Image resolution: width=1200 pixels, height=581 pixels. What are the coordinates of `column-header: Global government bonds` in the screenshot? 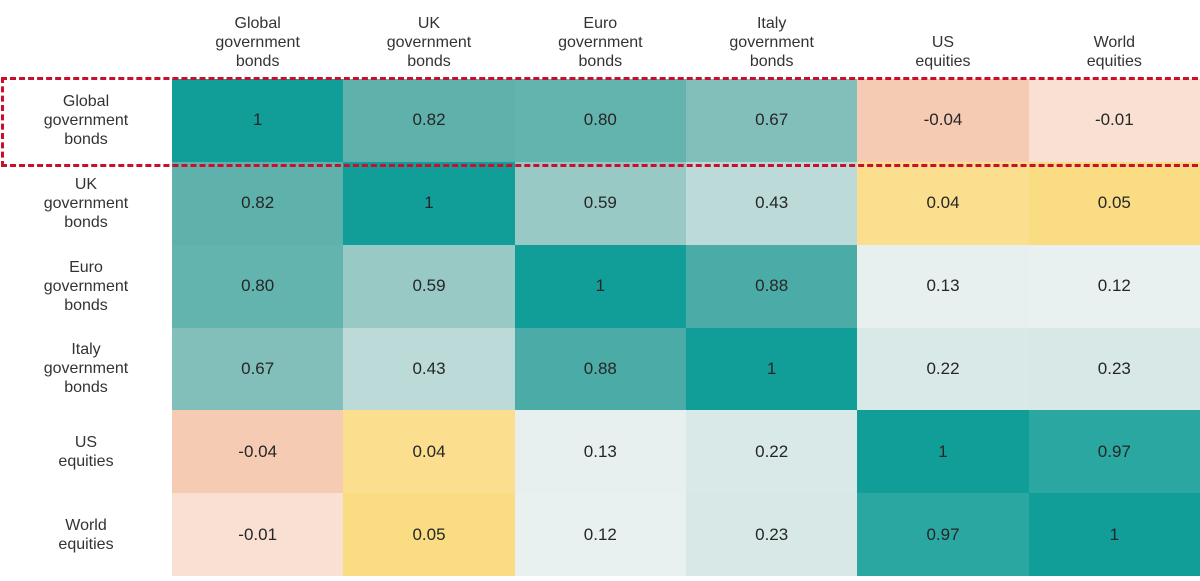 It's located at (258, 39).